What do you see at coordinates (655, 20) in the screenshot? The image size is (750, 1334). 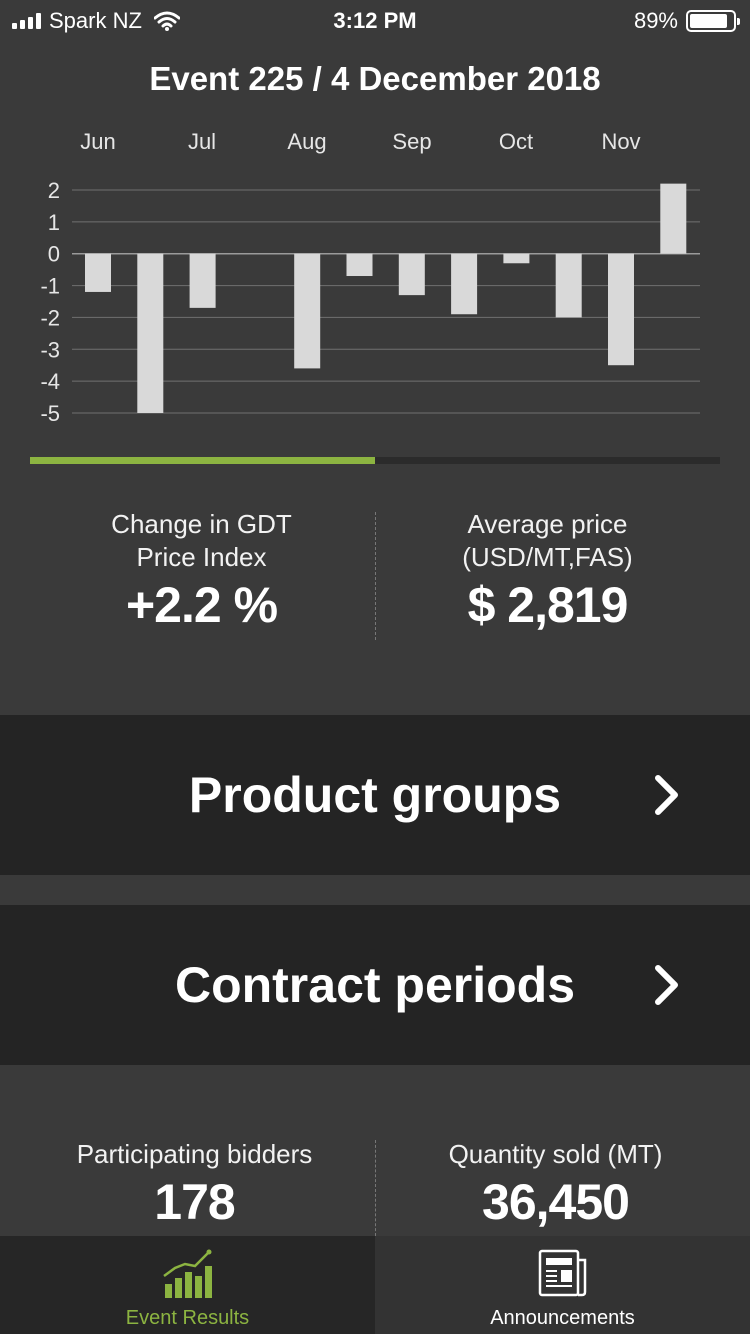 I see `battery-percent: 89%` at bounding box center [655, 20].